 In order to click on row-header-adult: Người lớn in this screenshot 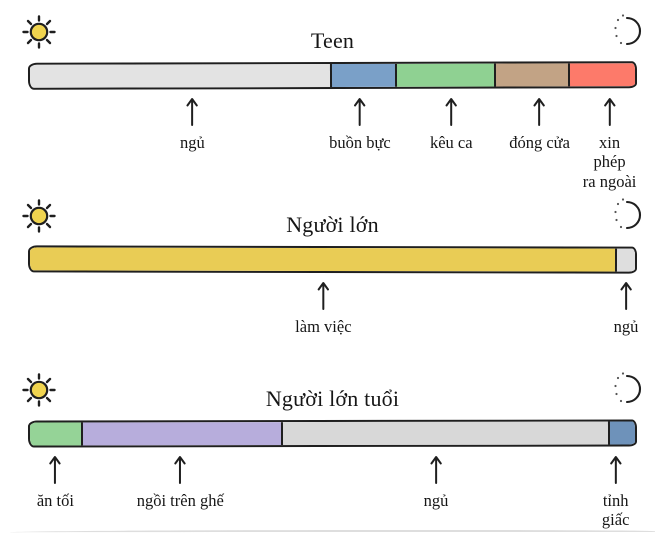, I will do `click(332, 217)`.